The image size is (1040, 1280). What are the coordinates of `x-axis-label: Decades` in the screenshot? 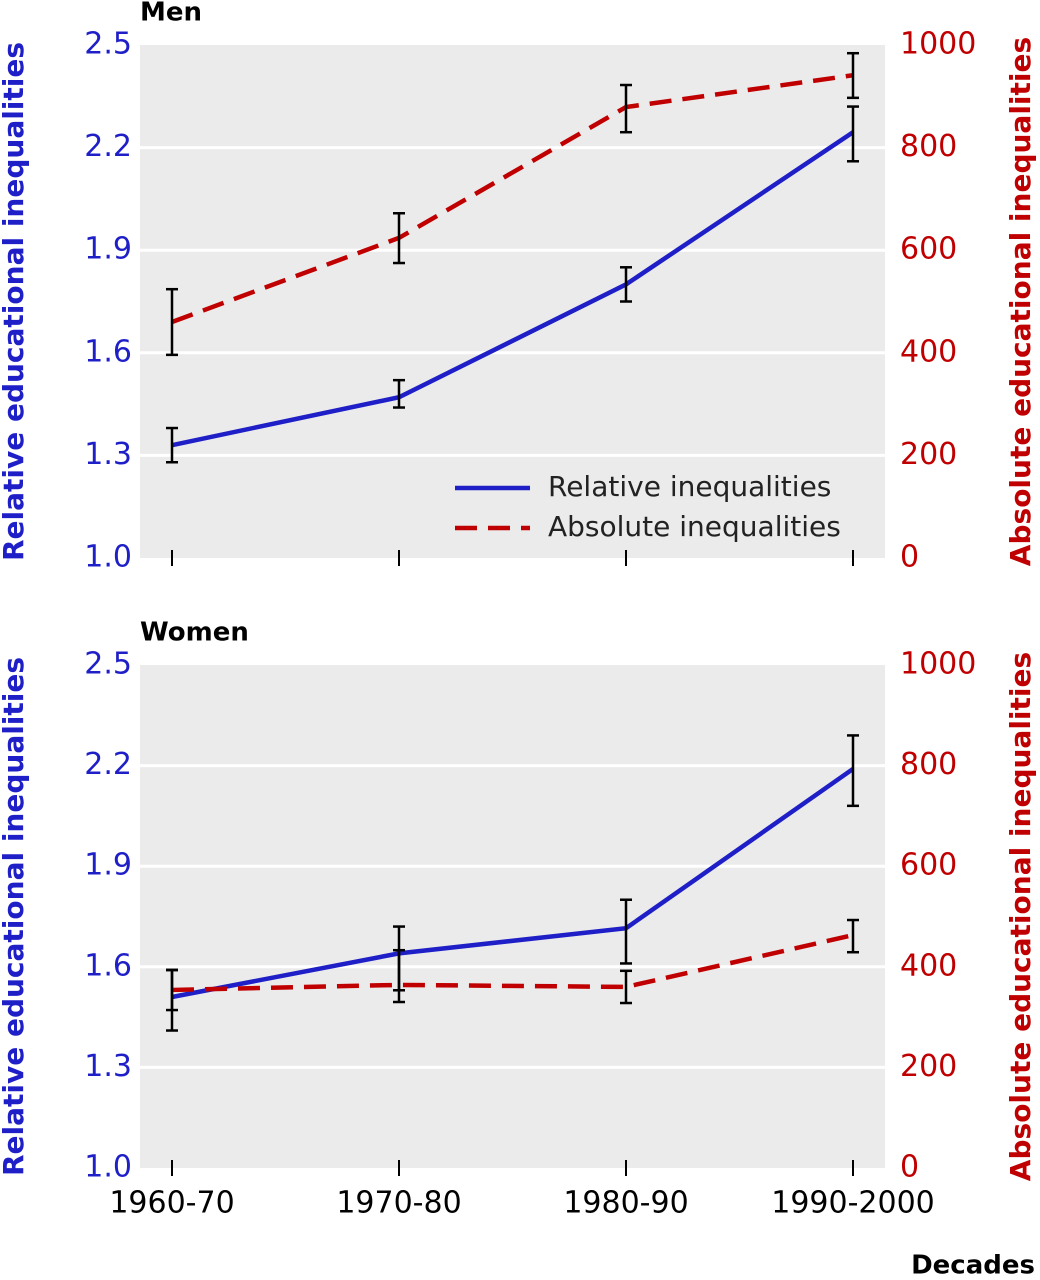 It's located at (973, 1265).